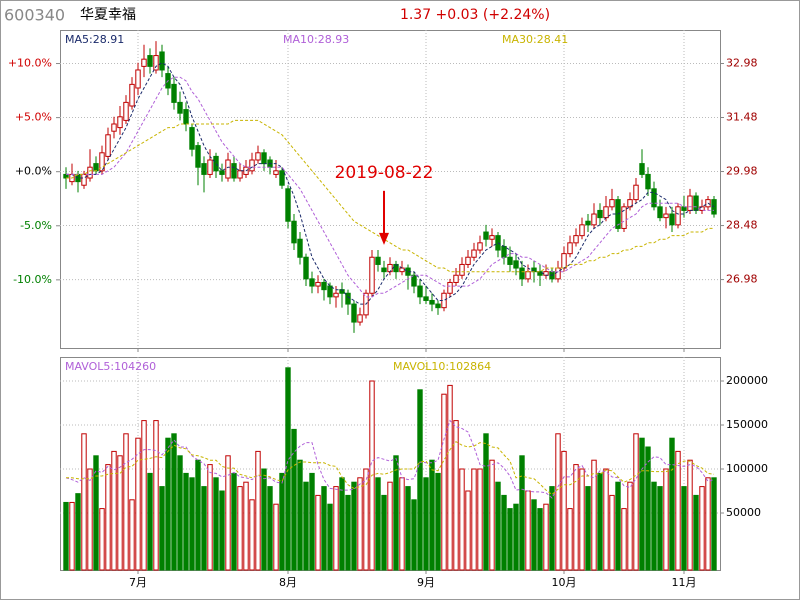 This screenshot has height=600, width=800. Describe the element at coordinates (30, 63) in the screenshot. I see `y2-tick-label: +10.0%` at that location.